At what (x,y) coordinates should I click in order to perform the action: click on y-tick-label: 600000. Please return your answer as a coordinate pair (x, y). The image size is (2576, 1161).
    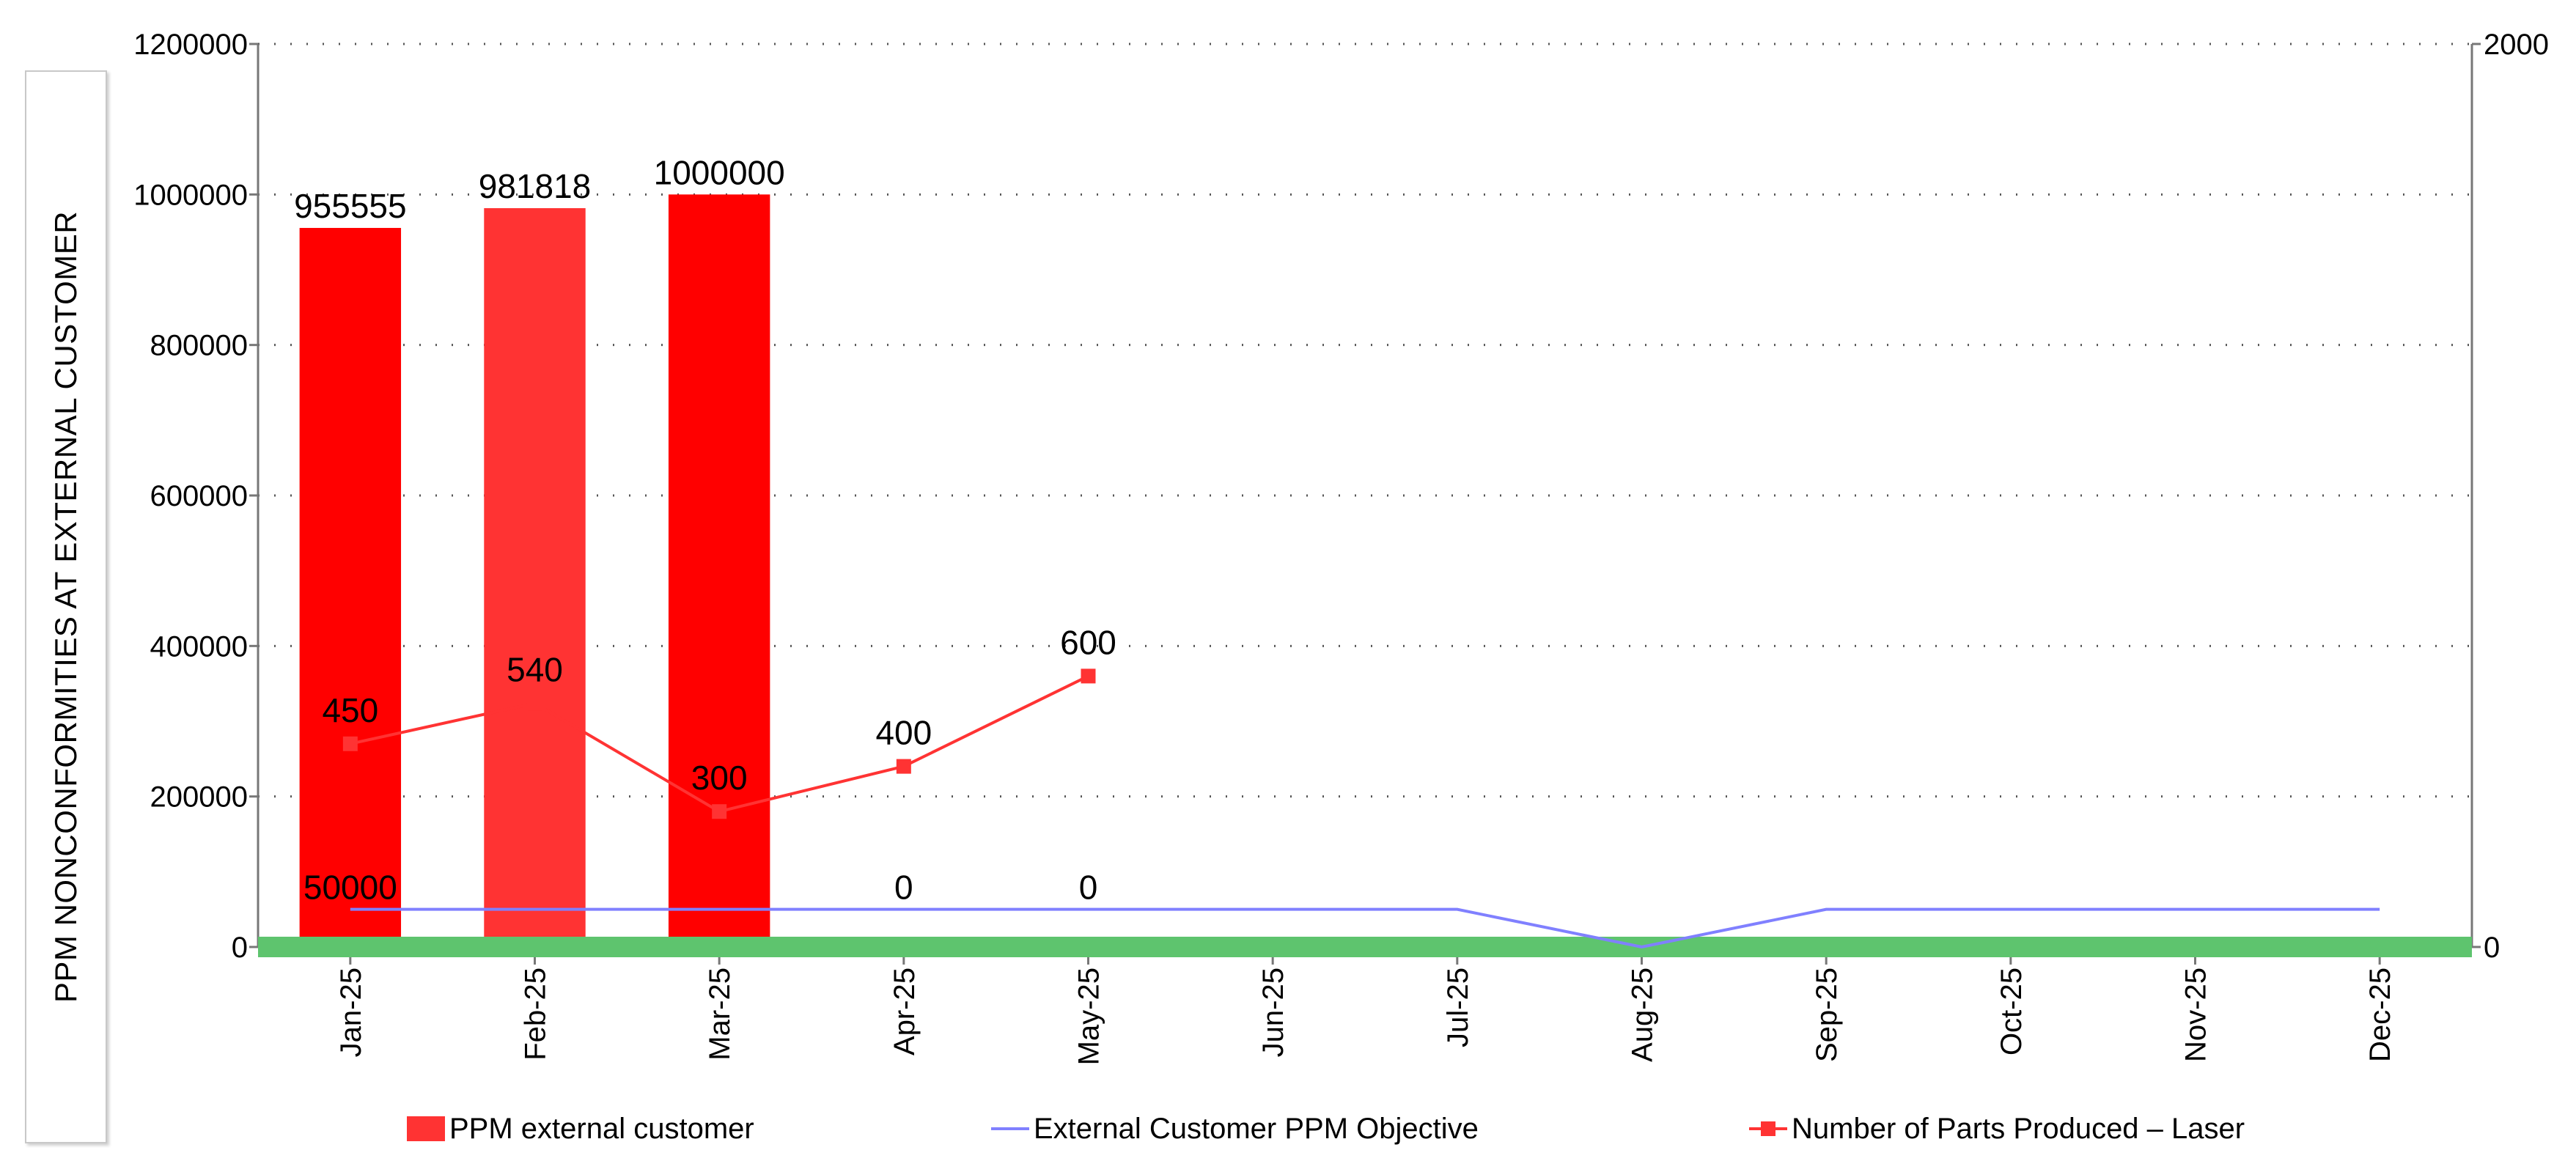
    Looking at the image, I should click on (199, 496).